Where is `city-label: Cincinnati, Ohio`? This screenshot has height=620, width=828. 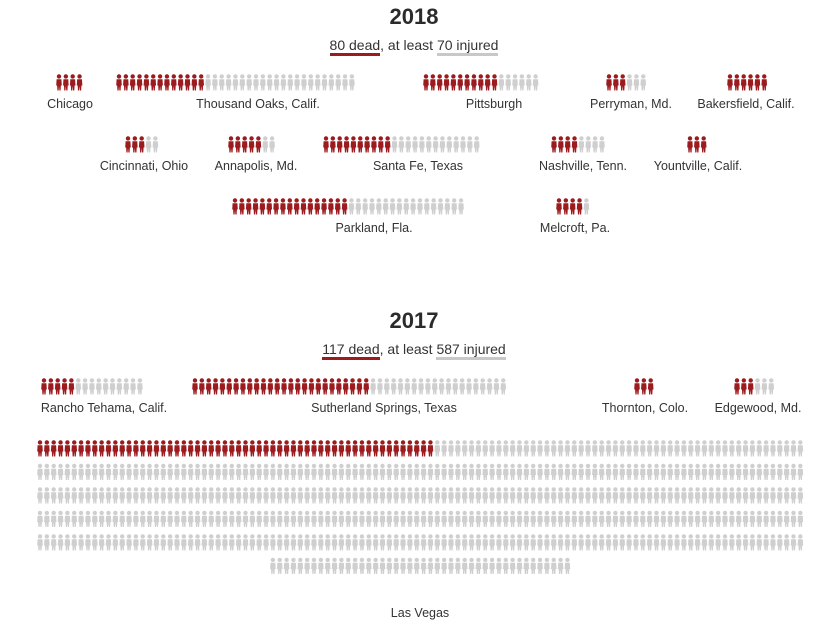
city-label: Cincinnati, Ohio is located at coordinates (144, 166).